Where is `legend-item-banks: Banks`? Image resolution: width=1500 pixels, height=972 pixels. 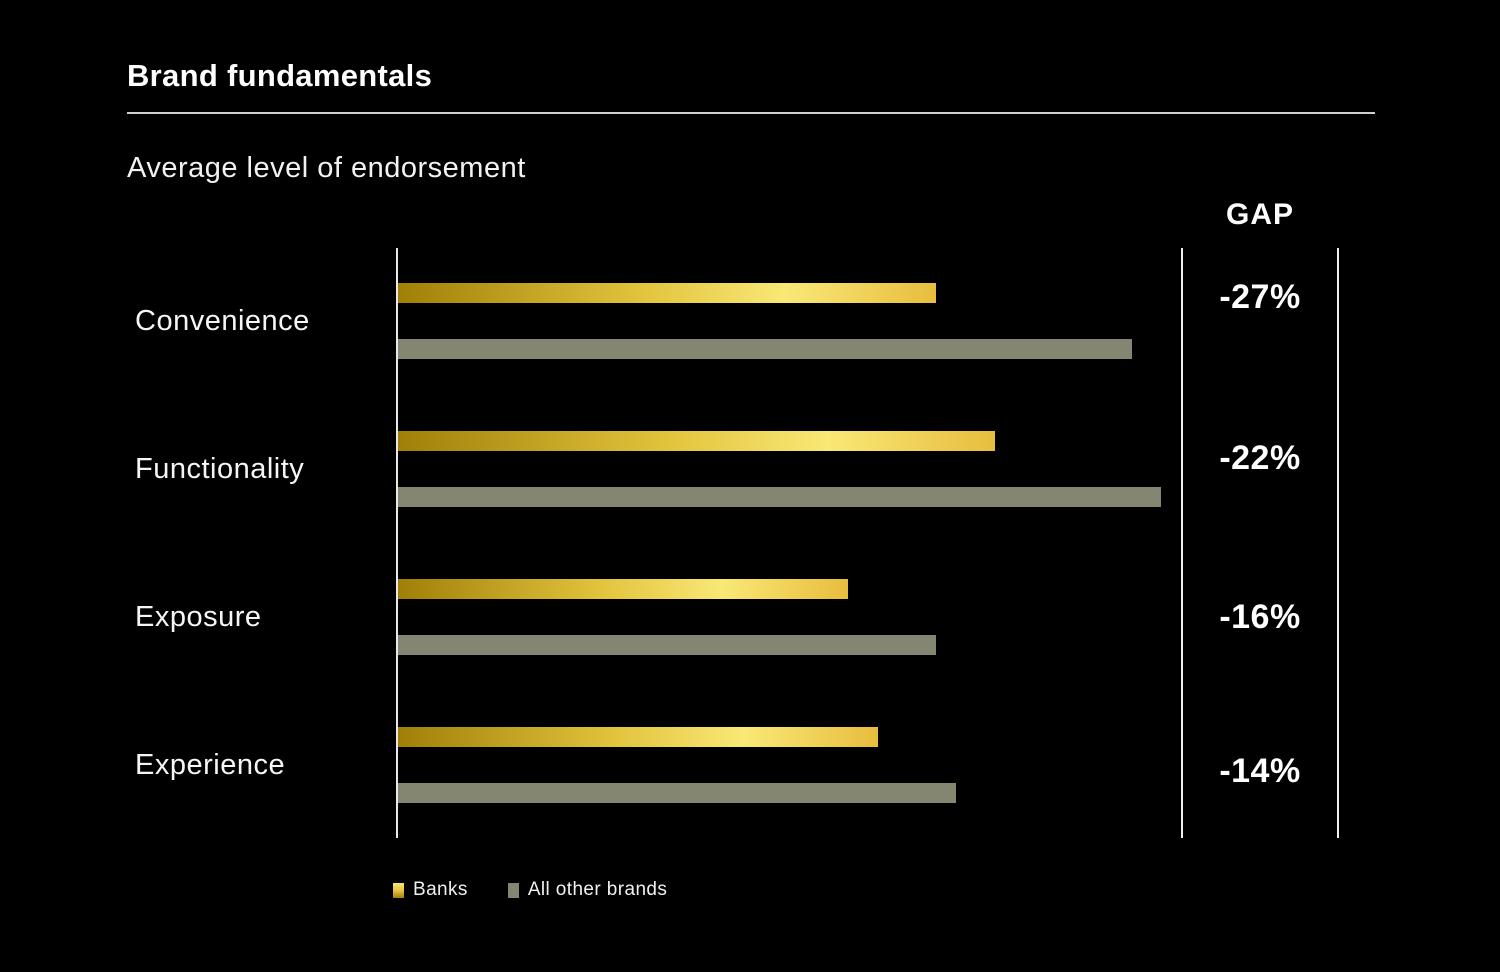 legend-item-banks: Banks is located at coordinates (430, 890).